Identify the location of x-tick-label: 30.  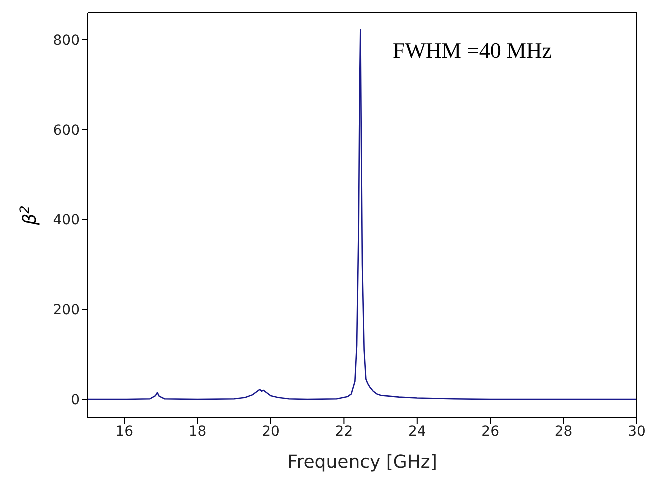
(637, 432).